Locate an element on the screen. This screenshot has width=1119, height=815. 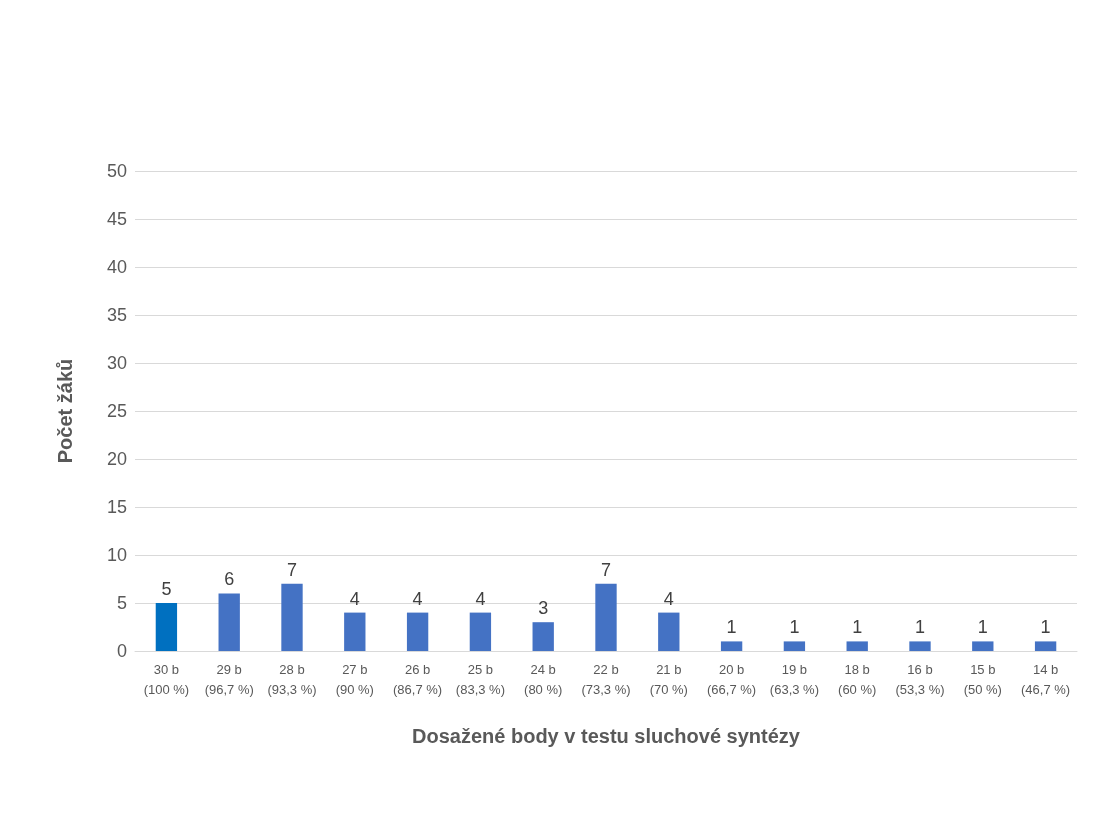
x-tick-label: 27 b (90 %) is located at coordinates (354, 679).